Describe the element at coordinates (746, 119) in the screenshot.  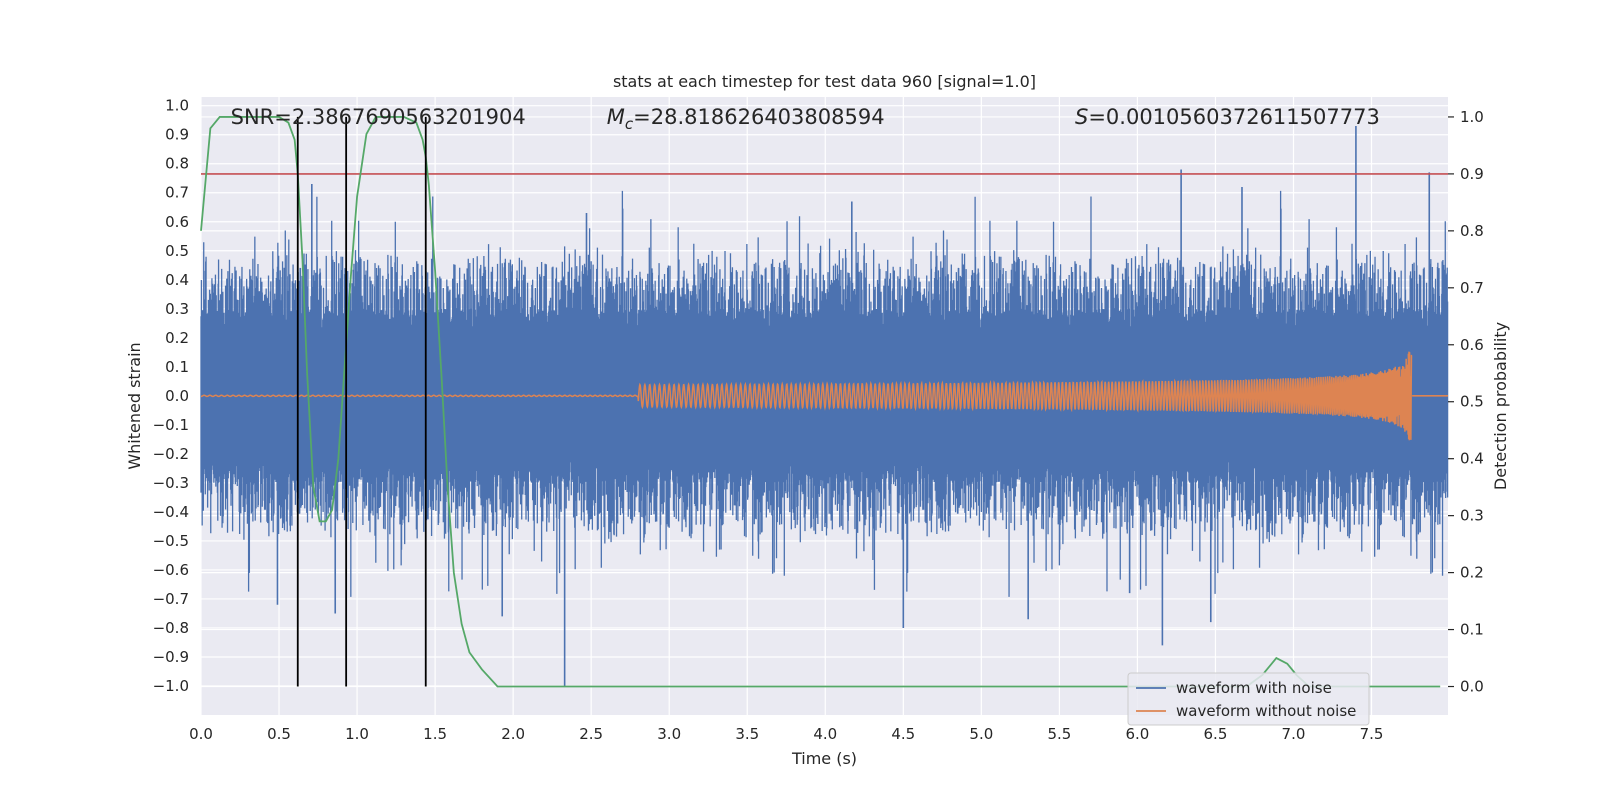
I see `annotation-1: Mc=28.818626403808594` at that location.